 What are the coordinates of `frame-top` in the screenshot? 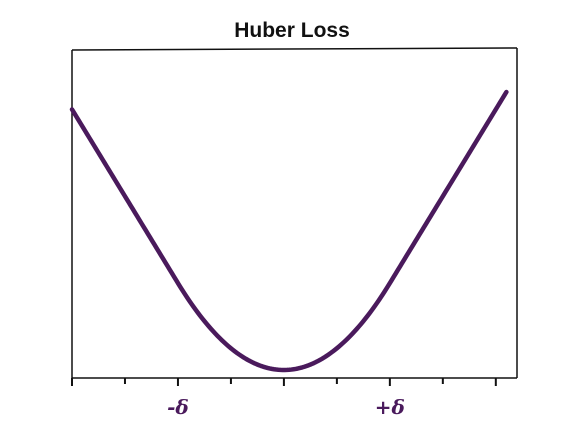 It's located at (294, 49).